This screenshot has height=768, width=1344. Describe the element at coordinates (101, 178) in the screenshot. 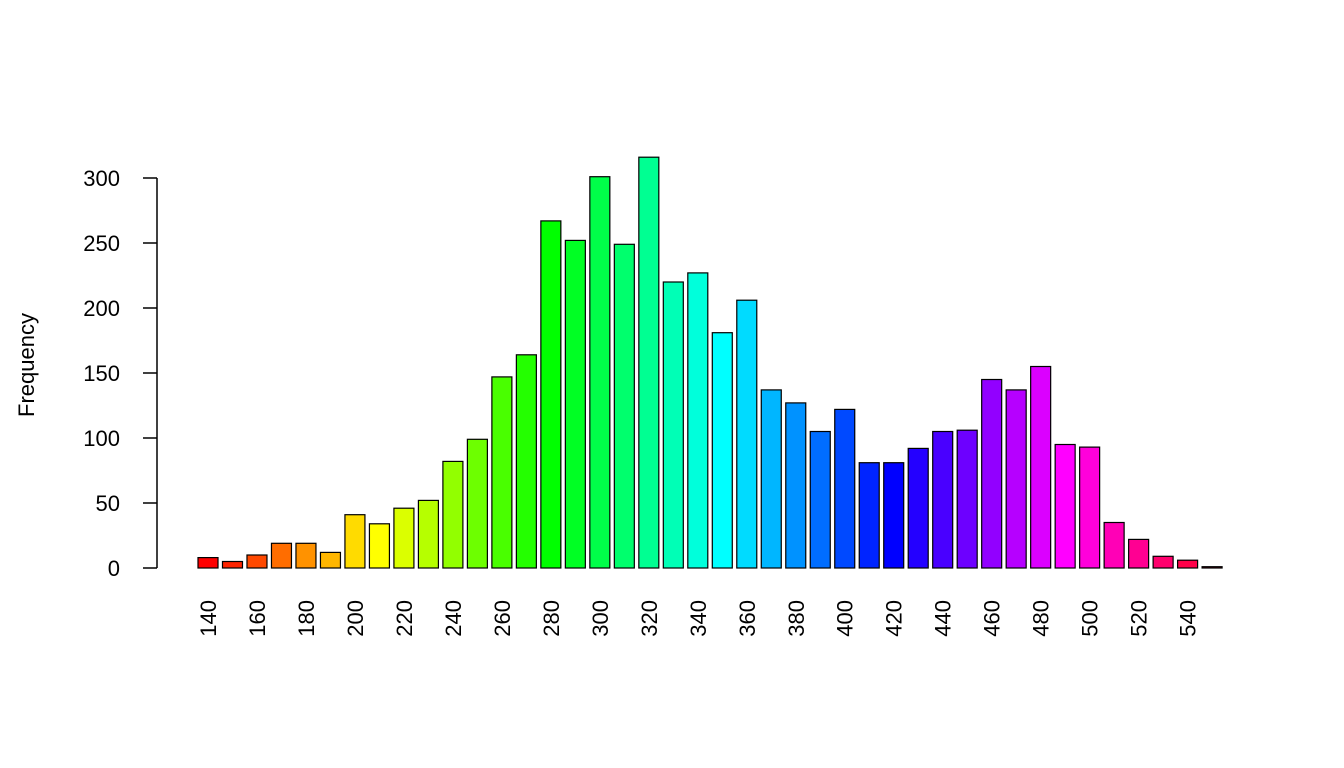

I see `y-tick-label: 300` at that location.